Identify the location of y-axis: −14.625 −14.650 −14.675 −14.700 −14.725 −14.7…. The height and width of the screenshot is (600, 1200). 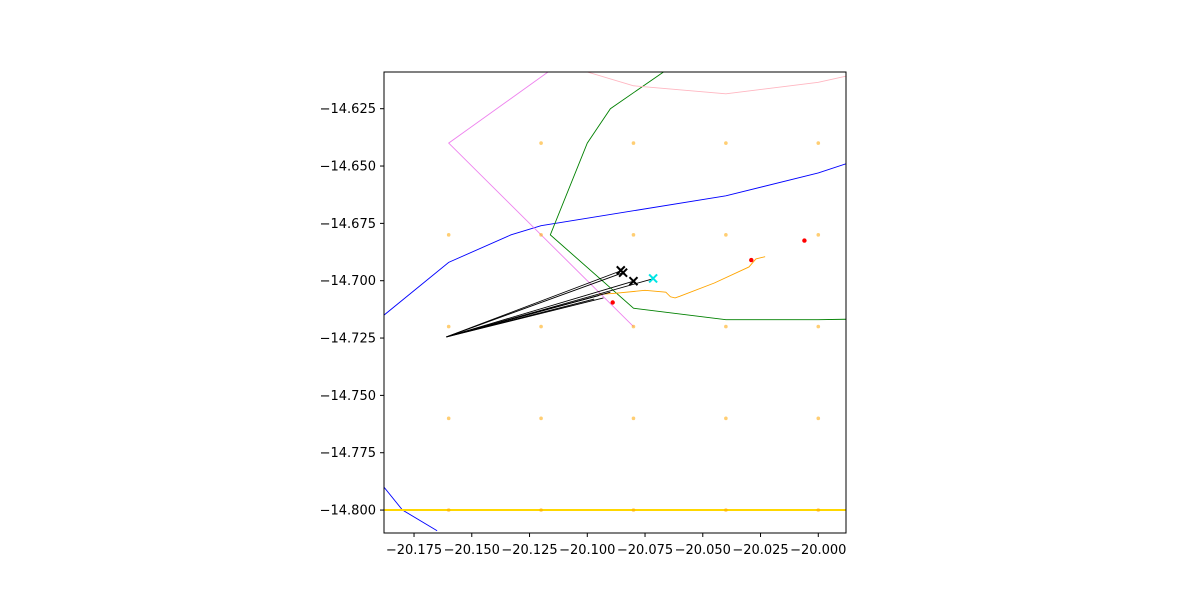
(352, 310).